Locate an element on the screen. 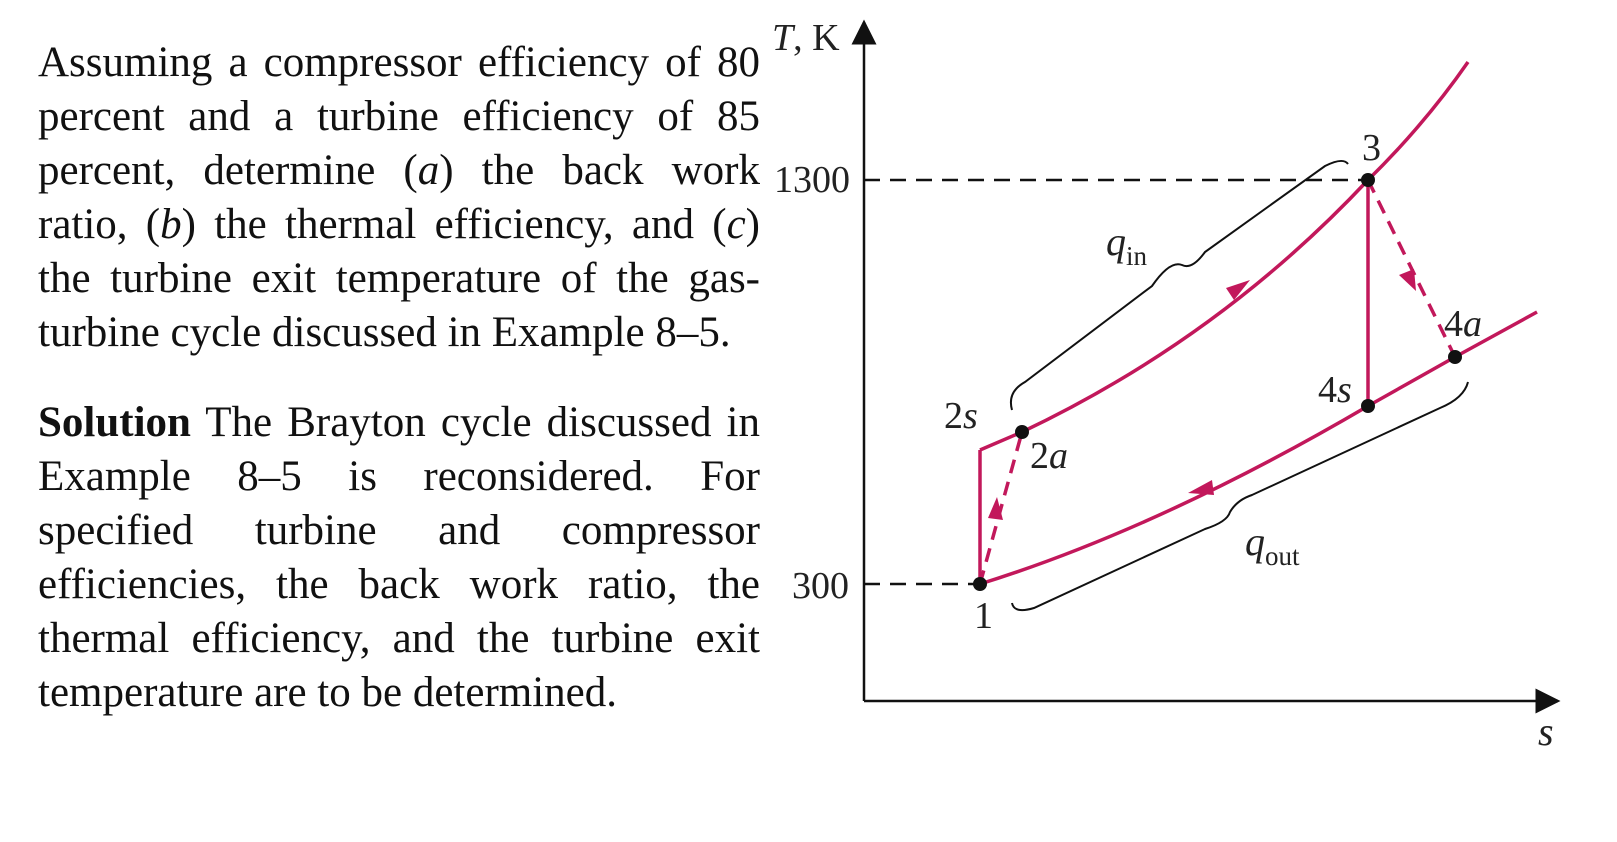 The image size is (1617, 842). tick-label-1300: 1300 is located at coordinates (812, 180).